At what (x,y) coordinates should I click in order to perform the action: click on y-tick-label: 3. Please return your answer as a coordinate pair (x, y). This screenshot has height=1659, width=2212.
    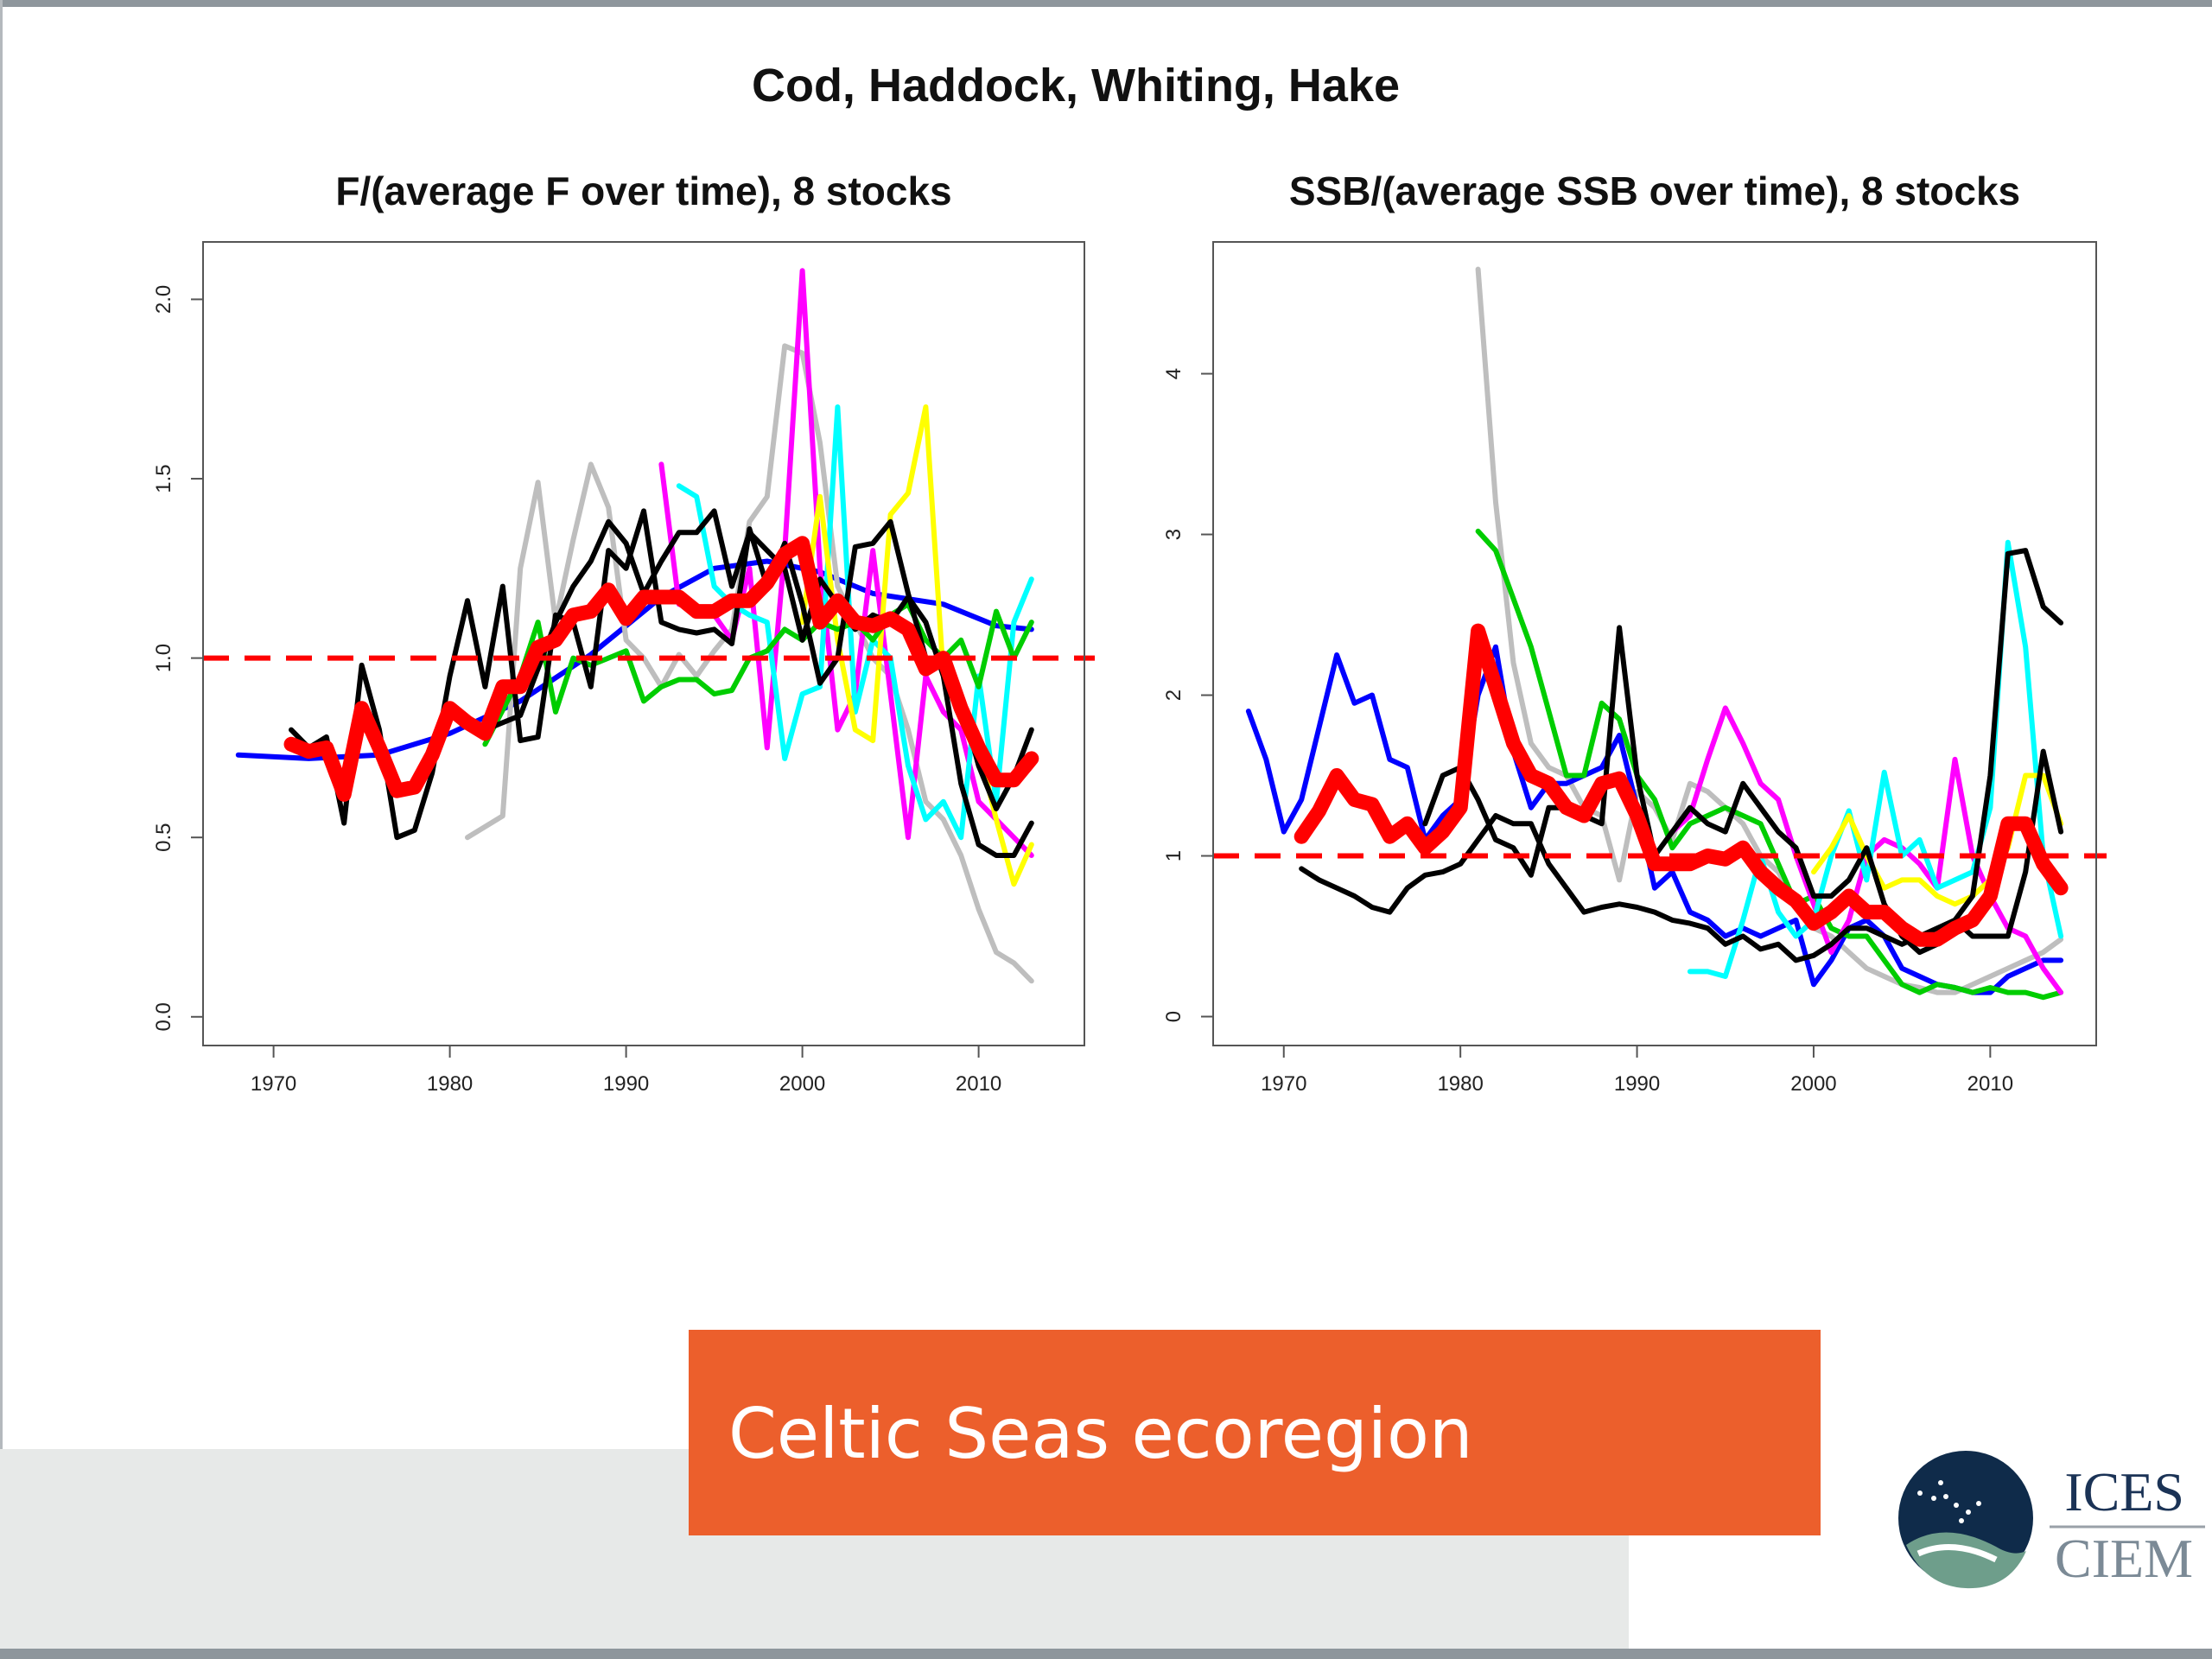
    Looking at the image, I should click on (1173, 534).